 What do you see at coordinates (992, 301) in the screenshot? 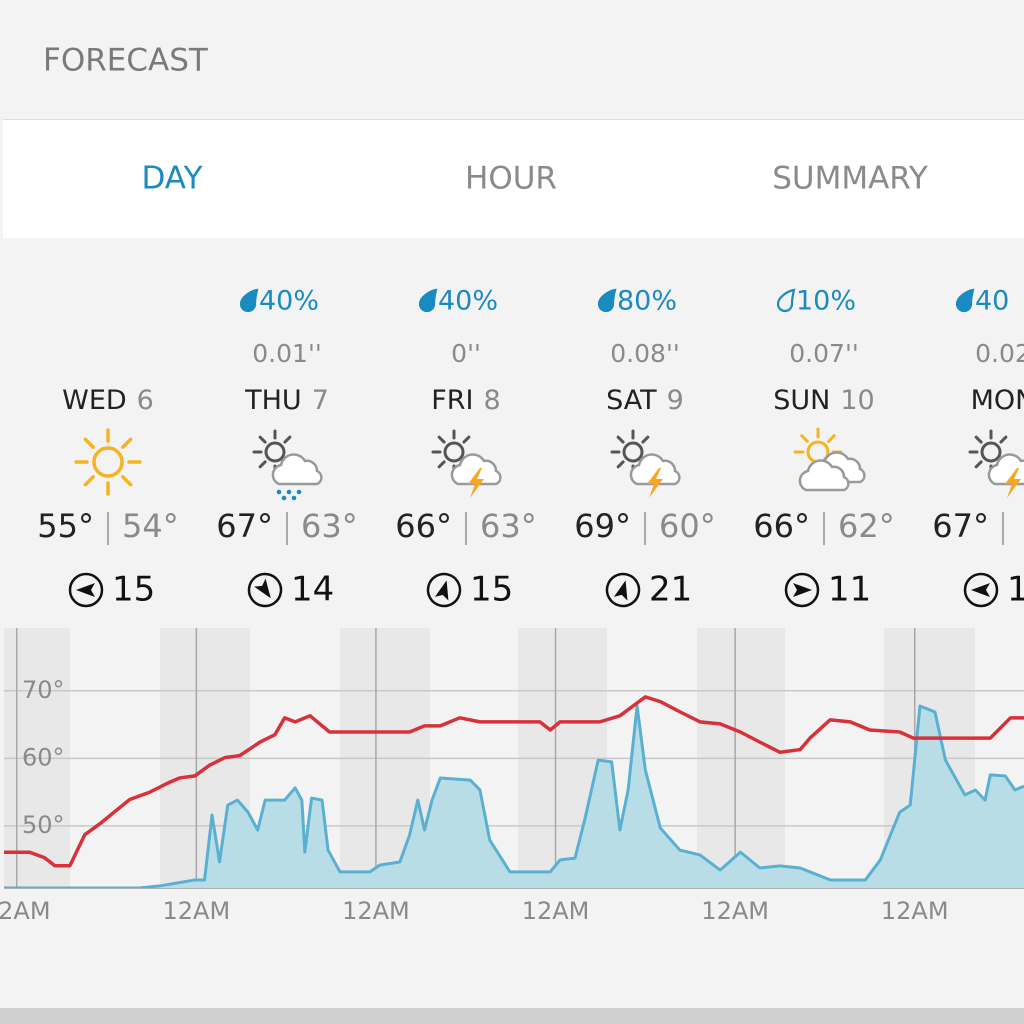
I see `precip-chance: 40` at bounding box center [992, 301].